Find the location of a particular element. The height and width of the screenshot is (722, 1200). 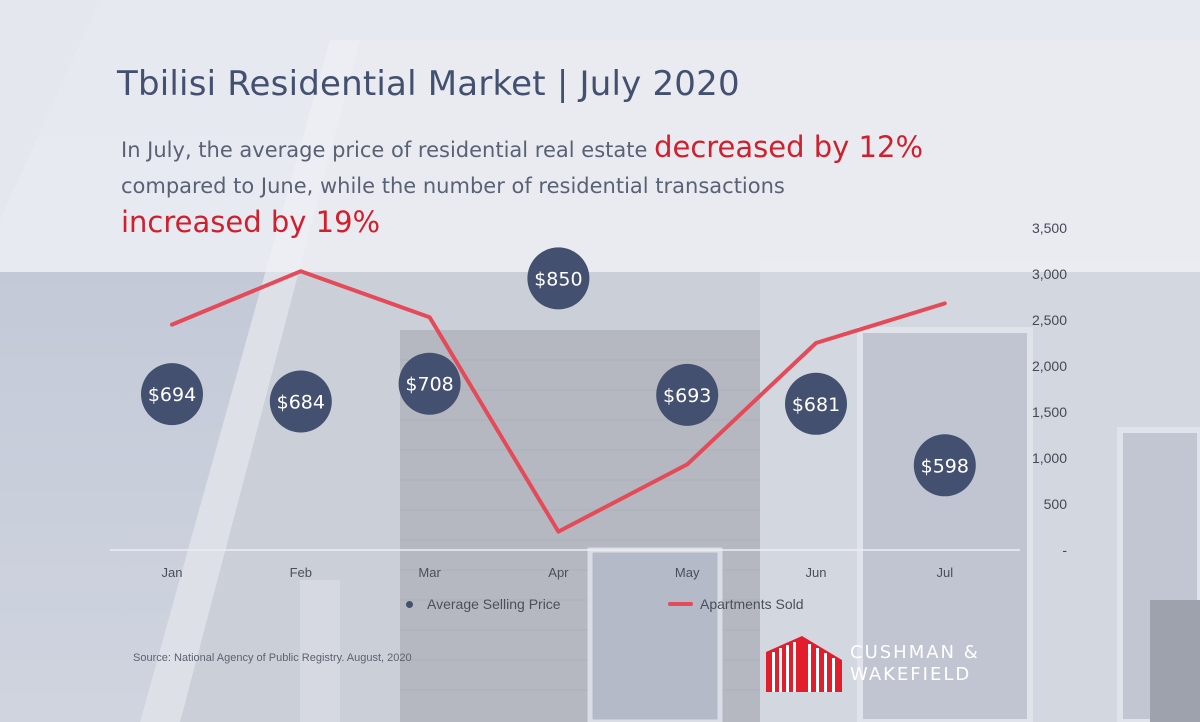

x-tick-label: Feb is located at coordinates (301, 572).